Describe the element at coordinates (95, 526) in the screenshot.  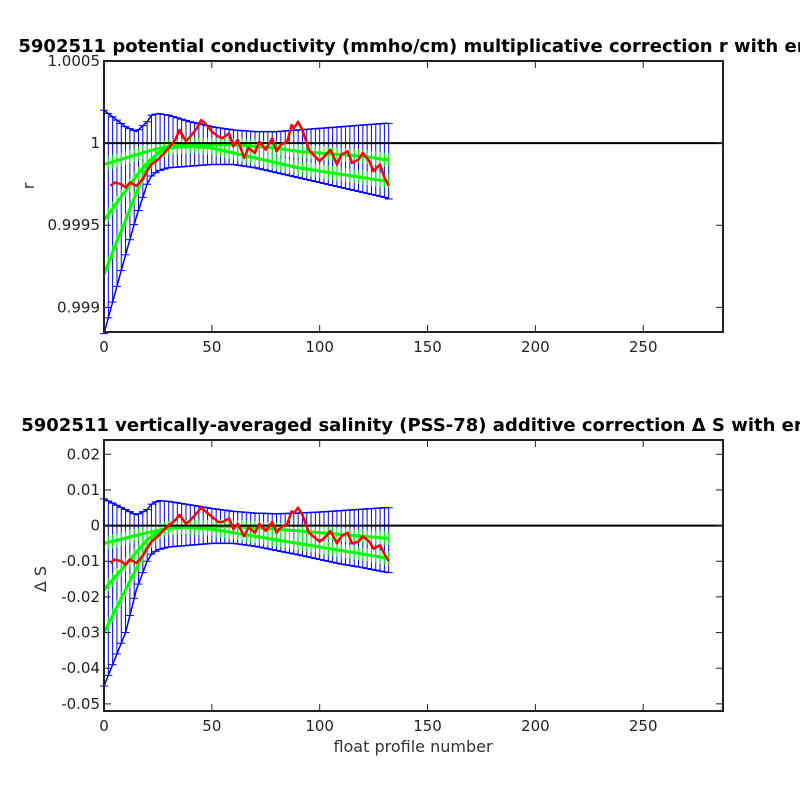
I see `y-tick-label: 0` at that location.